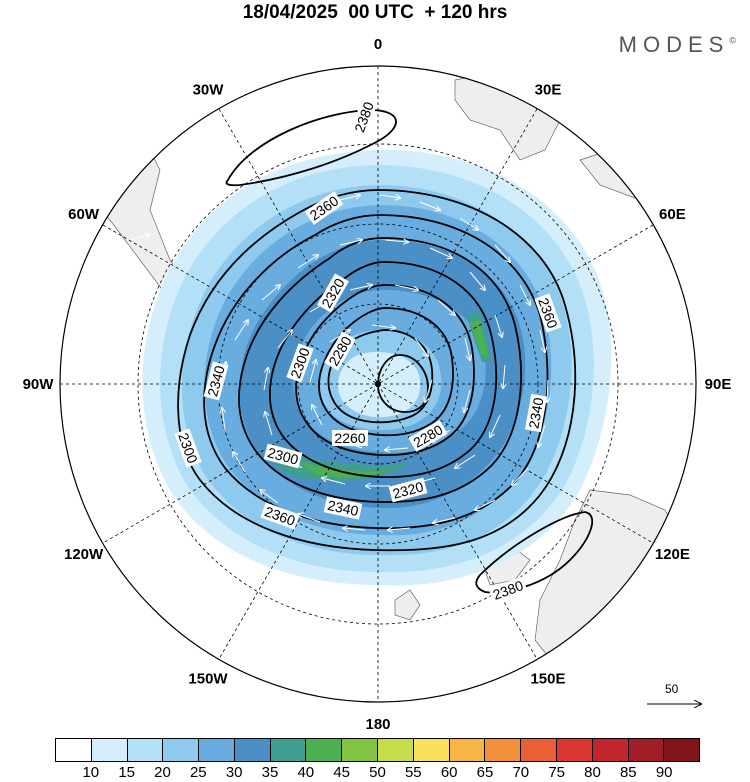 The width and height of the screenshot is (750, 782). What do you see at coordinates (84, 214) in the screenshot?
I see `longitude-label: 60W` at bounding box center [84, 214].